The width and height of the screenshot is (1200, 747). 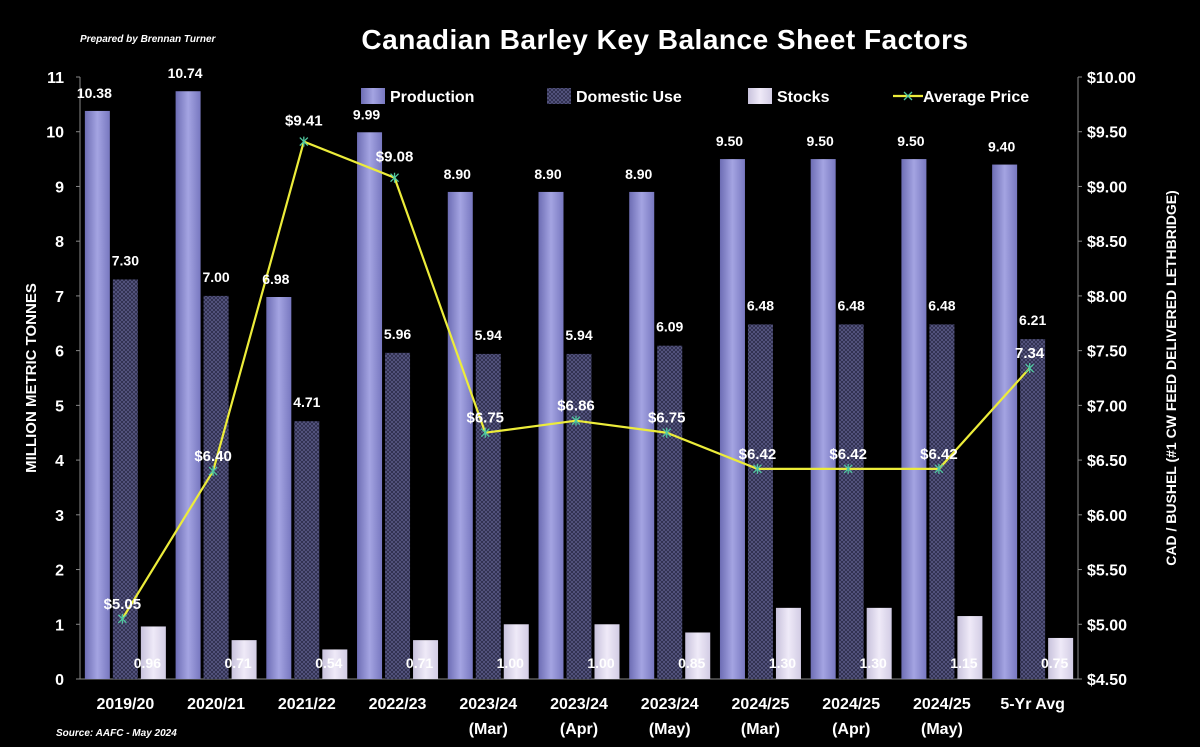 What do you see at coordinates (1107, 297) in the screenshot?
I see `y2-tick-label: $8.00` at bounding box center [1107, 297].